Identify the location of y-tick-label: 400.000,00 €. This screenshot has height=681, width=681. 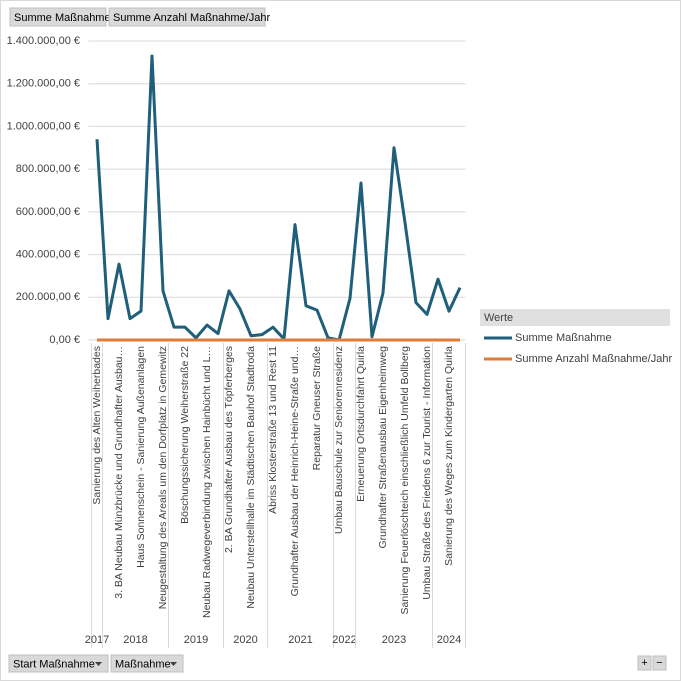
(48, 254).